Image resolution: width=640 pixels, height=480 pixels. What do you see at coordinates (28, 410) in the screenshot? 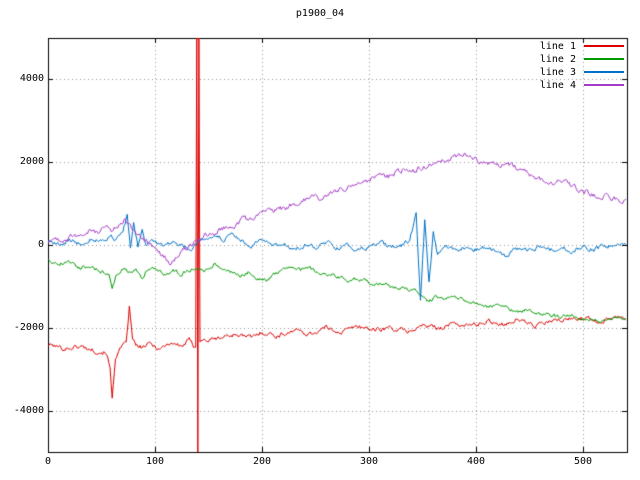
I see `y-tick-label: -4000` at bounding box center [28, 410].